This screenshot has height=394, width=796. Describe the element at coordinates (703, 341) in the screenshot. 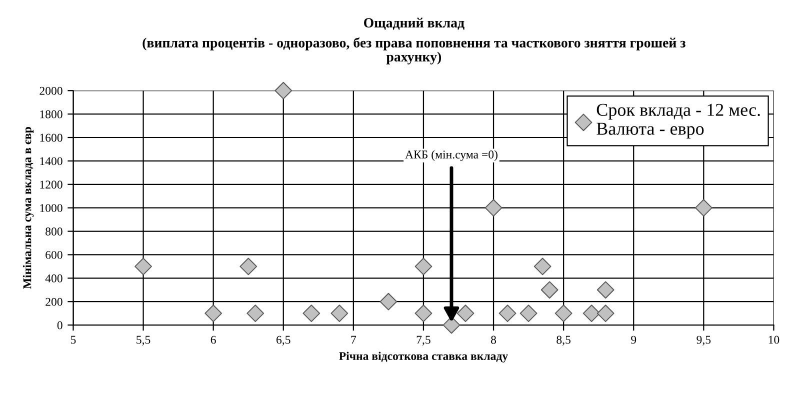

I see `x-tick-label: 9,5` at that location.